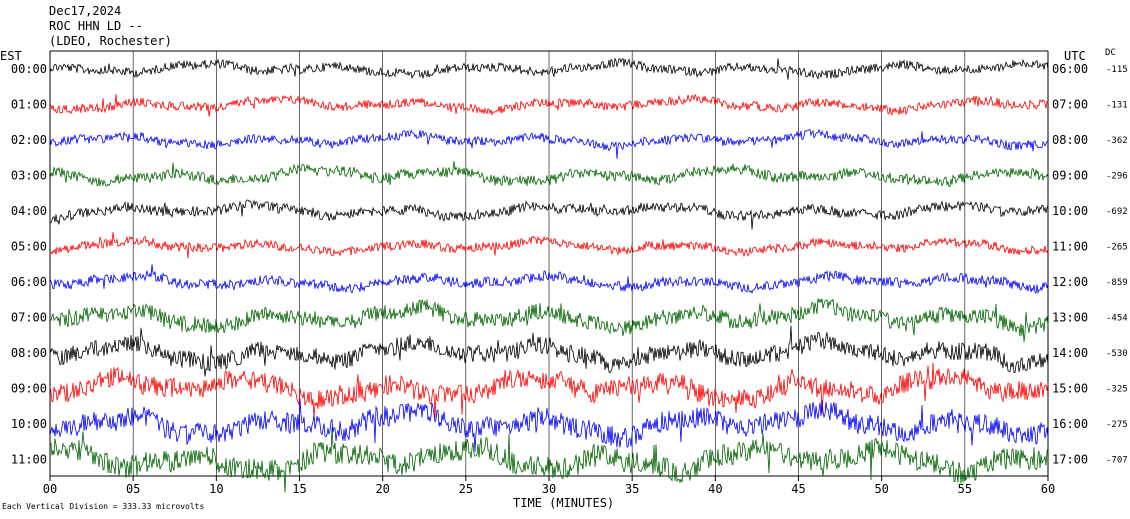 The width and height of the screenshot is (1130, 519). I want to click on x-tick-label-20: 20, so click(382, 489).